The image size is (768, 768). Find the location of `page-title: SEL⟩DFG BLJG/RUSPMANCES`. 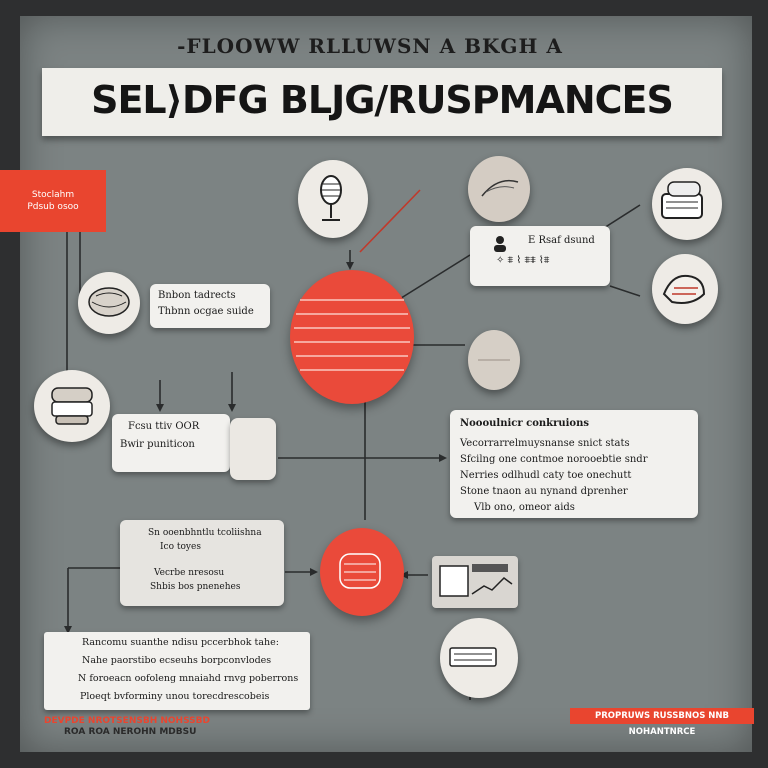

page-title: SEL⟩DFG BLJG/RUSPMANCES is located at coordinates (382, 100).